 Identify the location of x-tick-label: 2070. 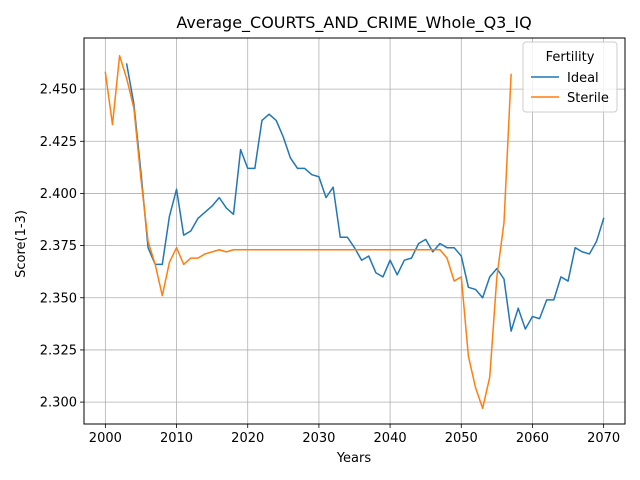
(603, 438).